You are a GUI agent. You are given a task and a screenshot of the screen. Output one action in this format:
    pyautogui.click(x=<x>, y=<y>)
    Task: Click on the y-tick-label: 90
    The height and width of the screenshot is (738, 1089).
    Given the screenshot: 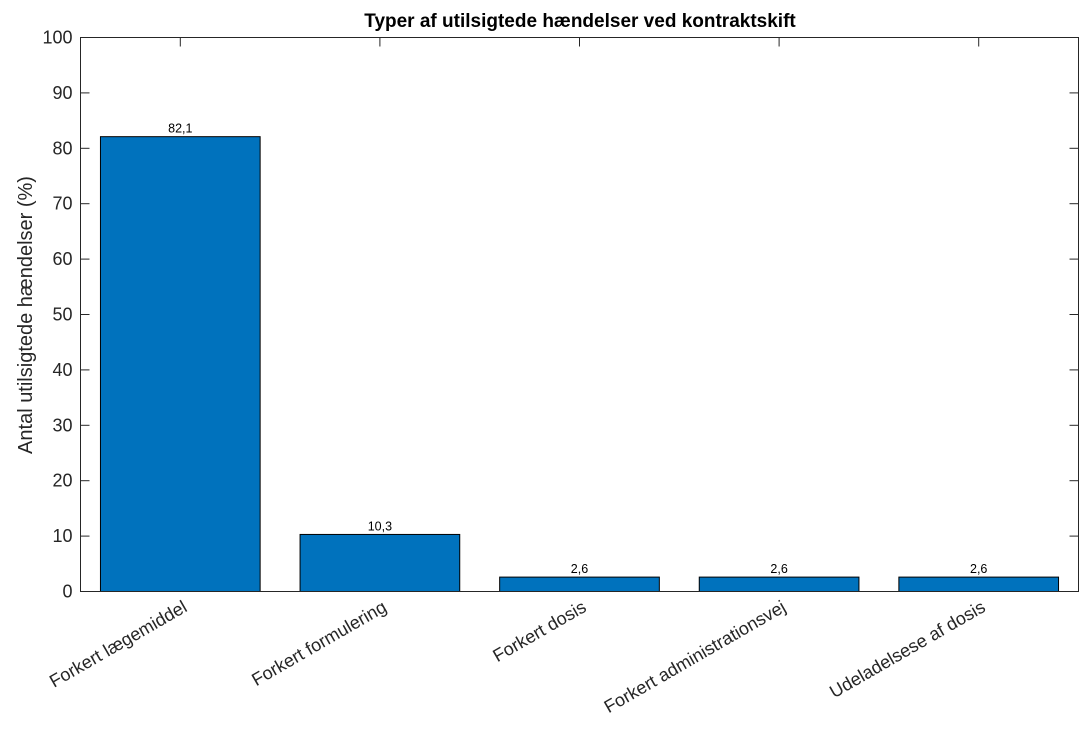 What is the action you would take?
    pyautogui.click(x=62, y=93)
    